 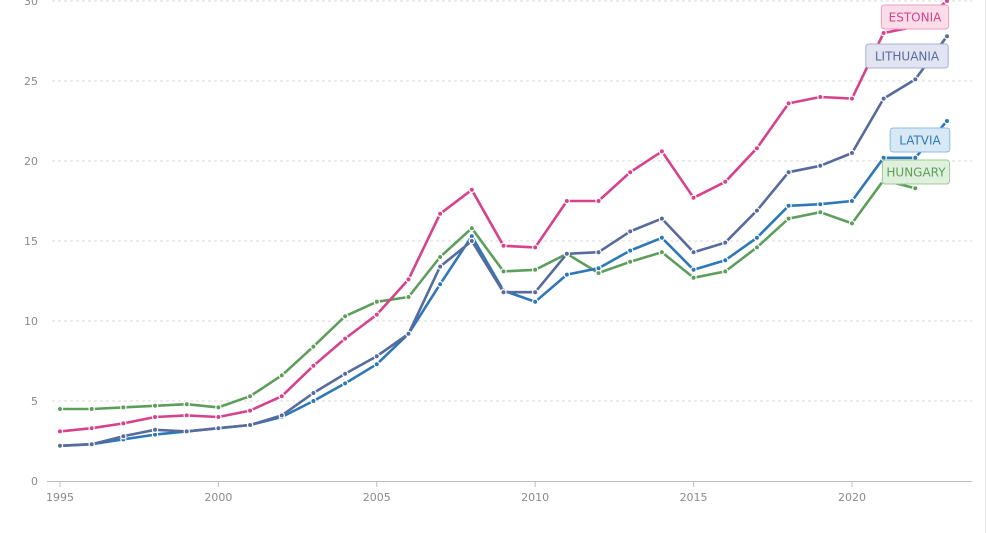 I want to click on series-label-box, so click(x=915, y=17).